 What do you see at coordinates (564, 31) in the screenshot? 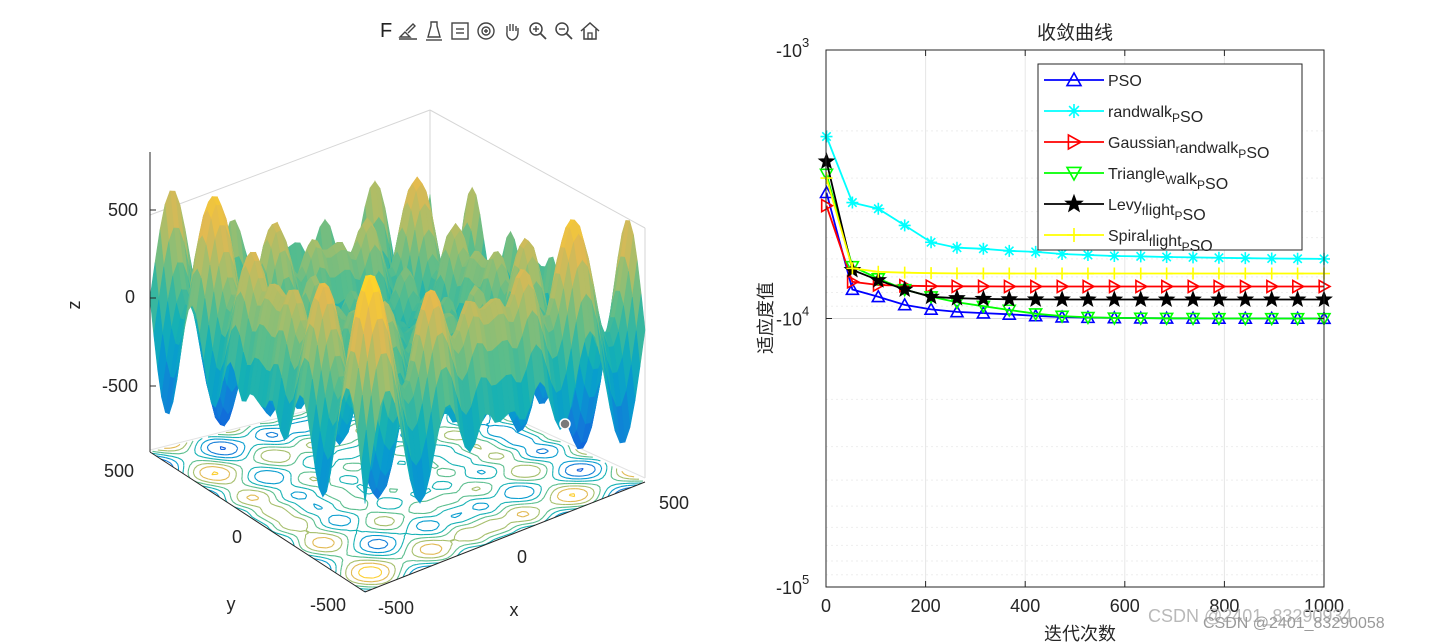
I see `zoom-out-icon` at bounding box center [564, 31].